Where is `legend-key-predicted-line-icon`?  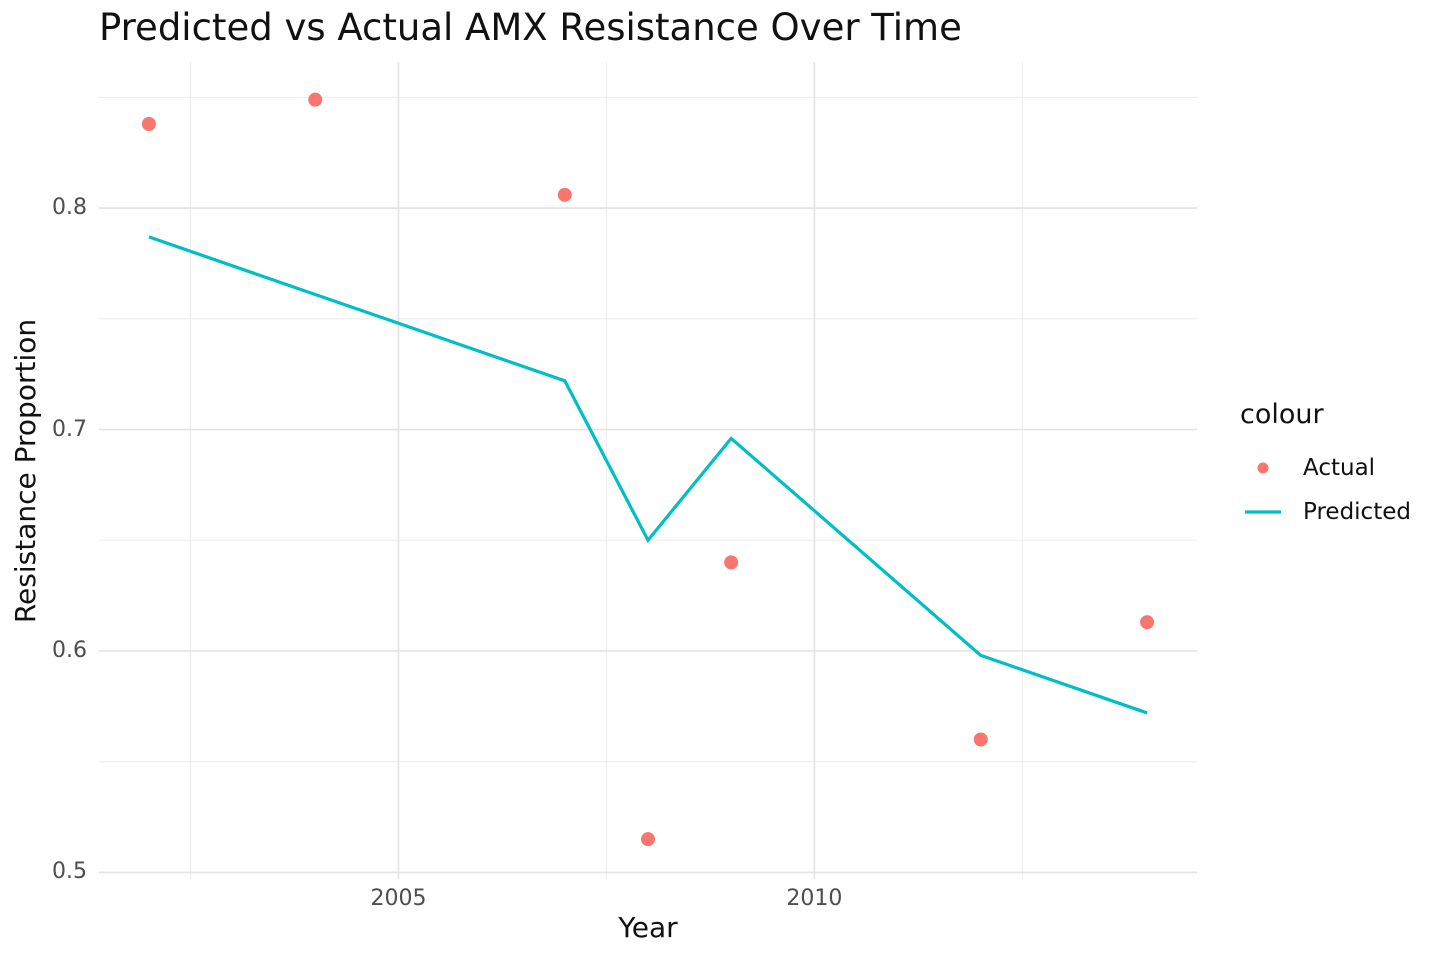
legend-key-predicted-line-icon is located at coordinates (1263, 511).